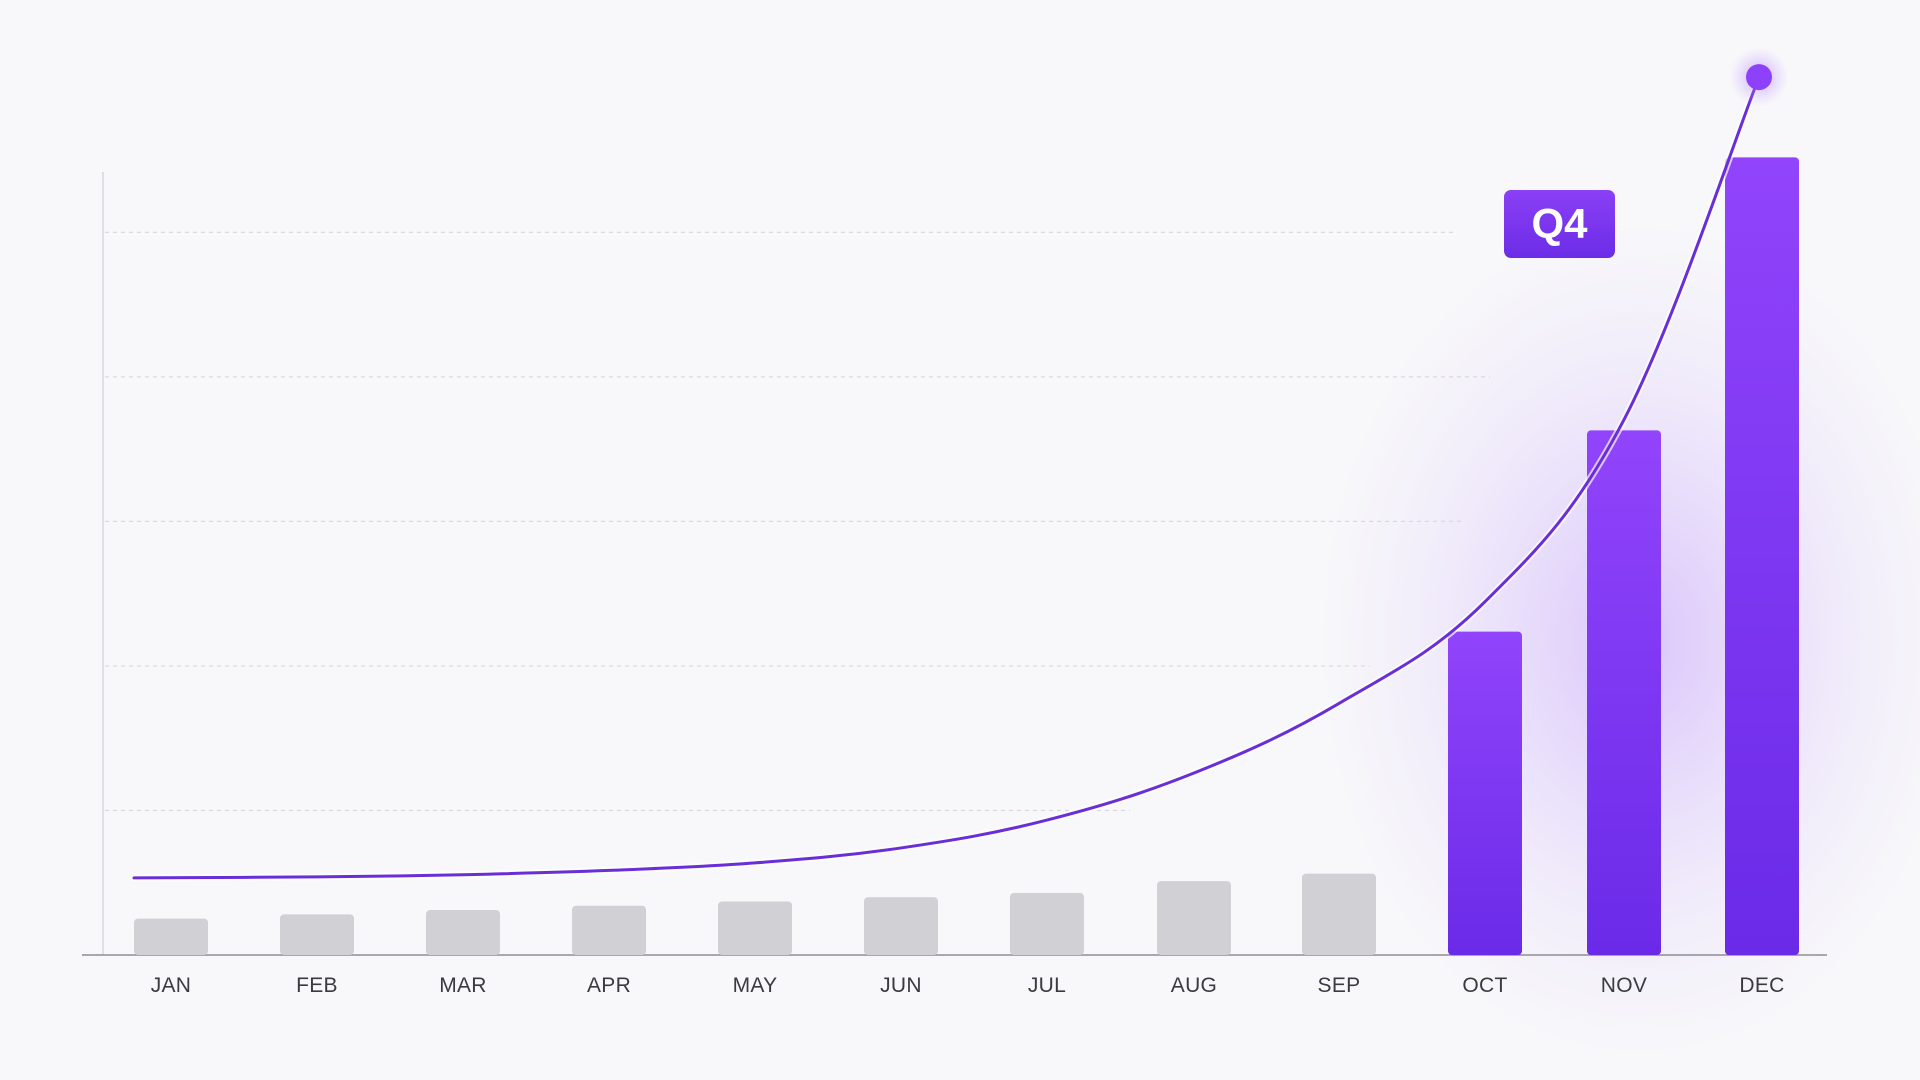  What do you see at coordinates (1762, 556) in the screenshot?
I see `bar-dec` at bounding box center [1762, 556].